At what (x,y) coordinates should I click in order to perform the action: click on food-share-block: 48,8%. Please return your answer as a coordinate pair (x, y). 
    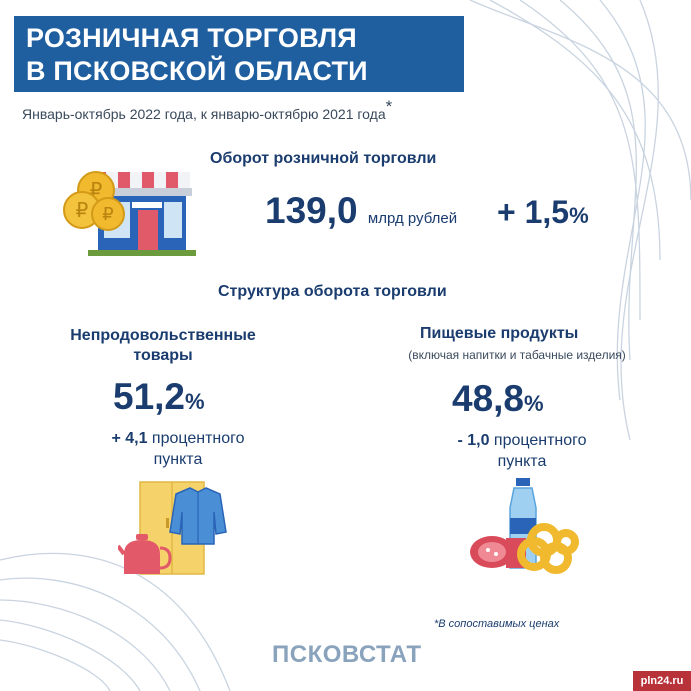
    Looking at the image, I should click on (498, 399).